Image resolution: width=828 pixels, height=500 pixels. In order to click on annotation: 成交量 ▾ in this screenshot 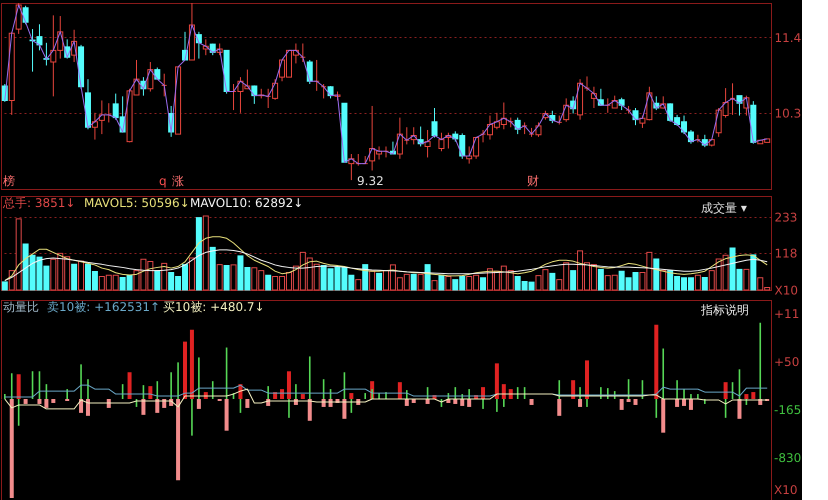, I will do `click(724, 208)`.